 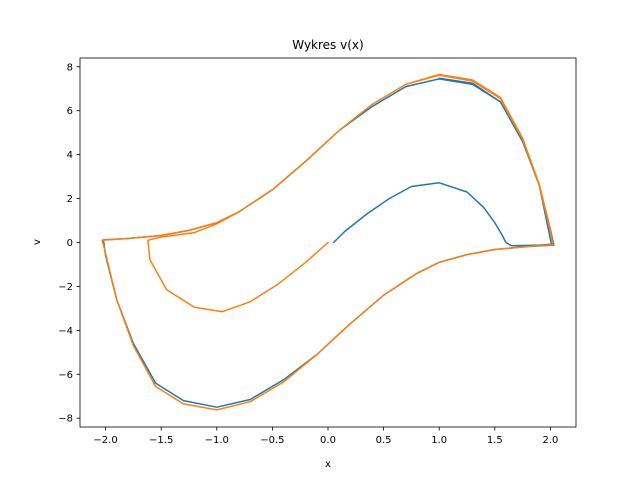 I want to click on x-tick-label: 0.5, so click(x=384, y=440).